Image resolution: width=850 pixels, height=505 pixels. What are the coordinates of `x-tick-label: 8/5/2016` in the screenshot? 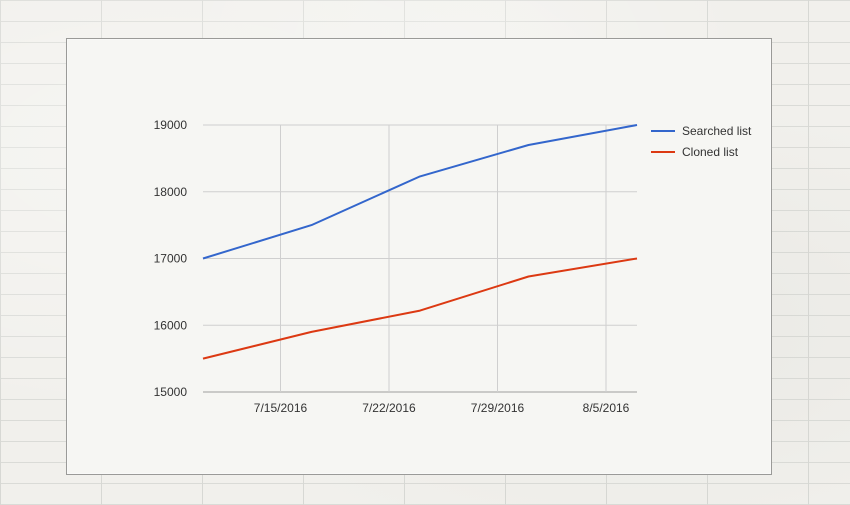 It's located at (606, 408).